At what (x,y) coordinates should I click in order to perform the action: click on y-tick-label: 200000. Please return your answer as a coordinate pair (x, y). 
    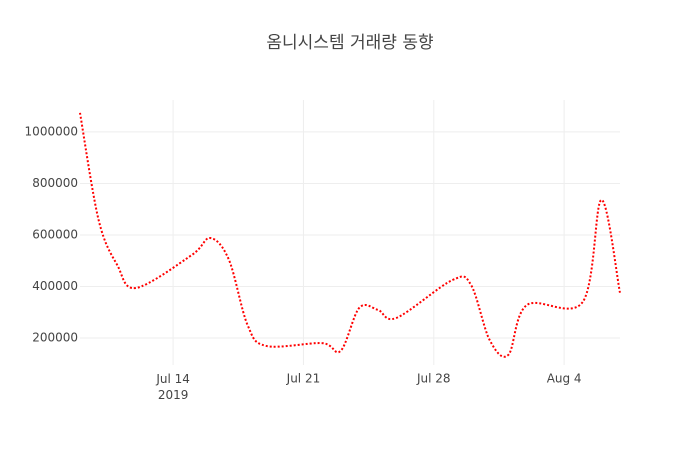
    Looking at the image, I should click on (55, 337).